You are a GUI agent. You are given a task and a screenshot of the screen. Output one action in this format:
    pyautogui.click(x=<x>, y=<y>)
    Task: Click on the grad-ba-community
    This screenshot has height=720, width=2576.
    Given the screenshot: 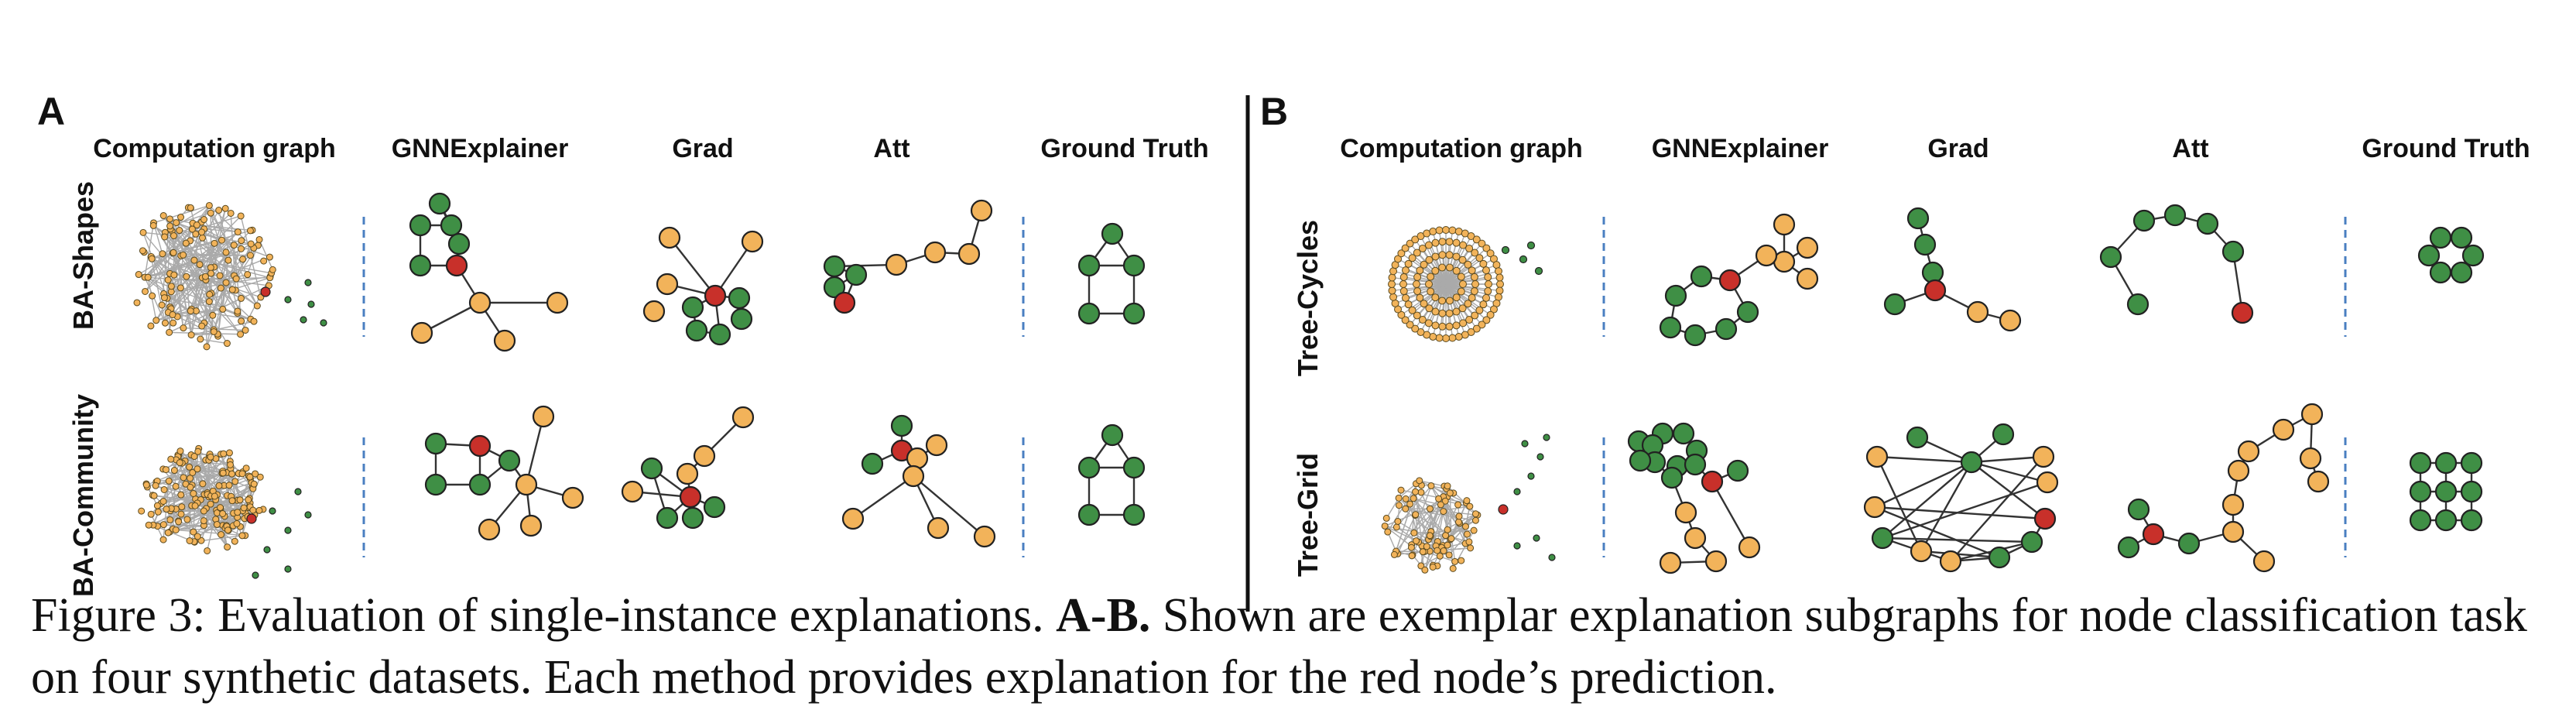 What is the action you would take?
    pyautogui.click(x=688, y=468)
    